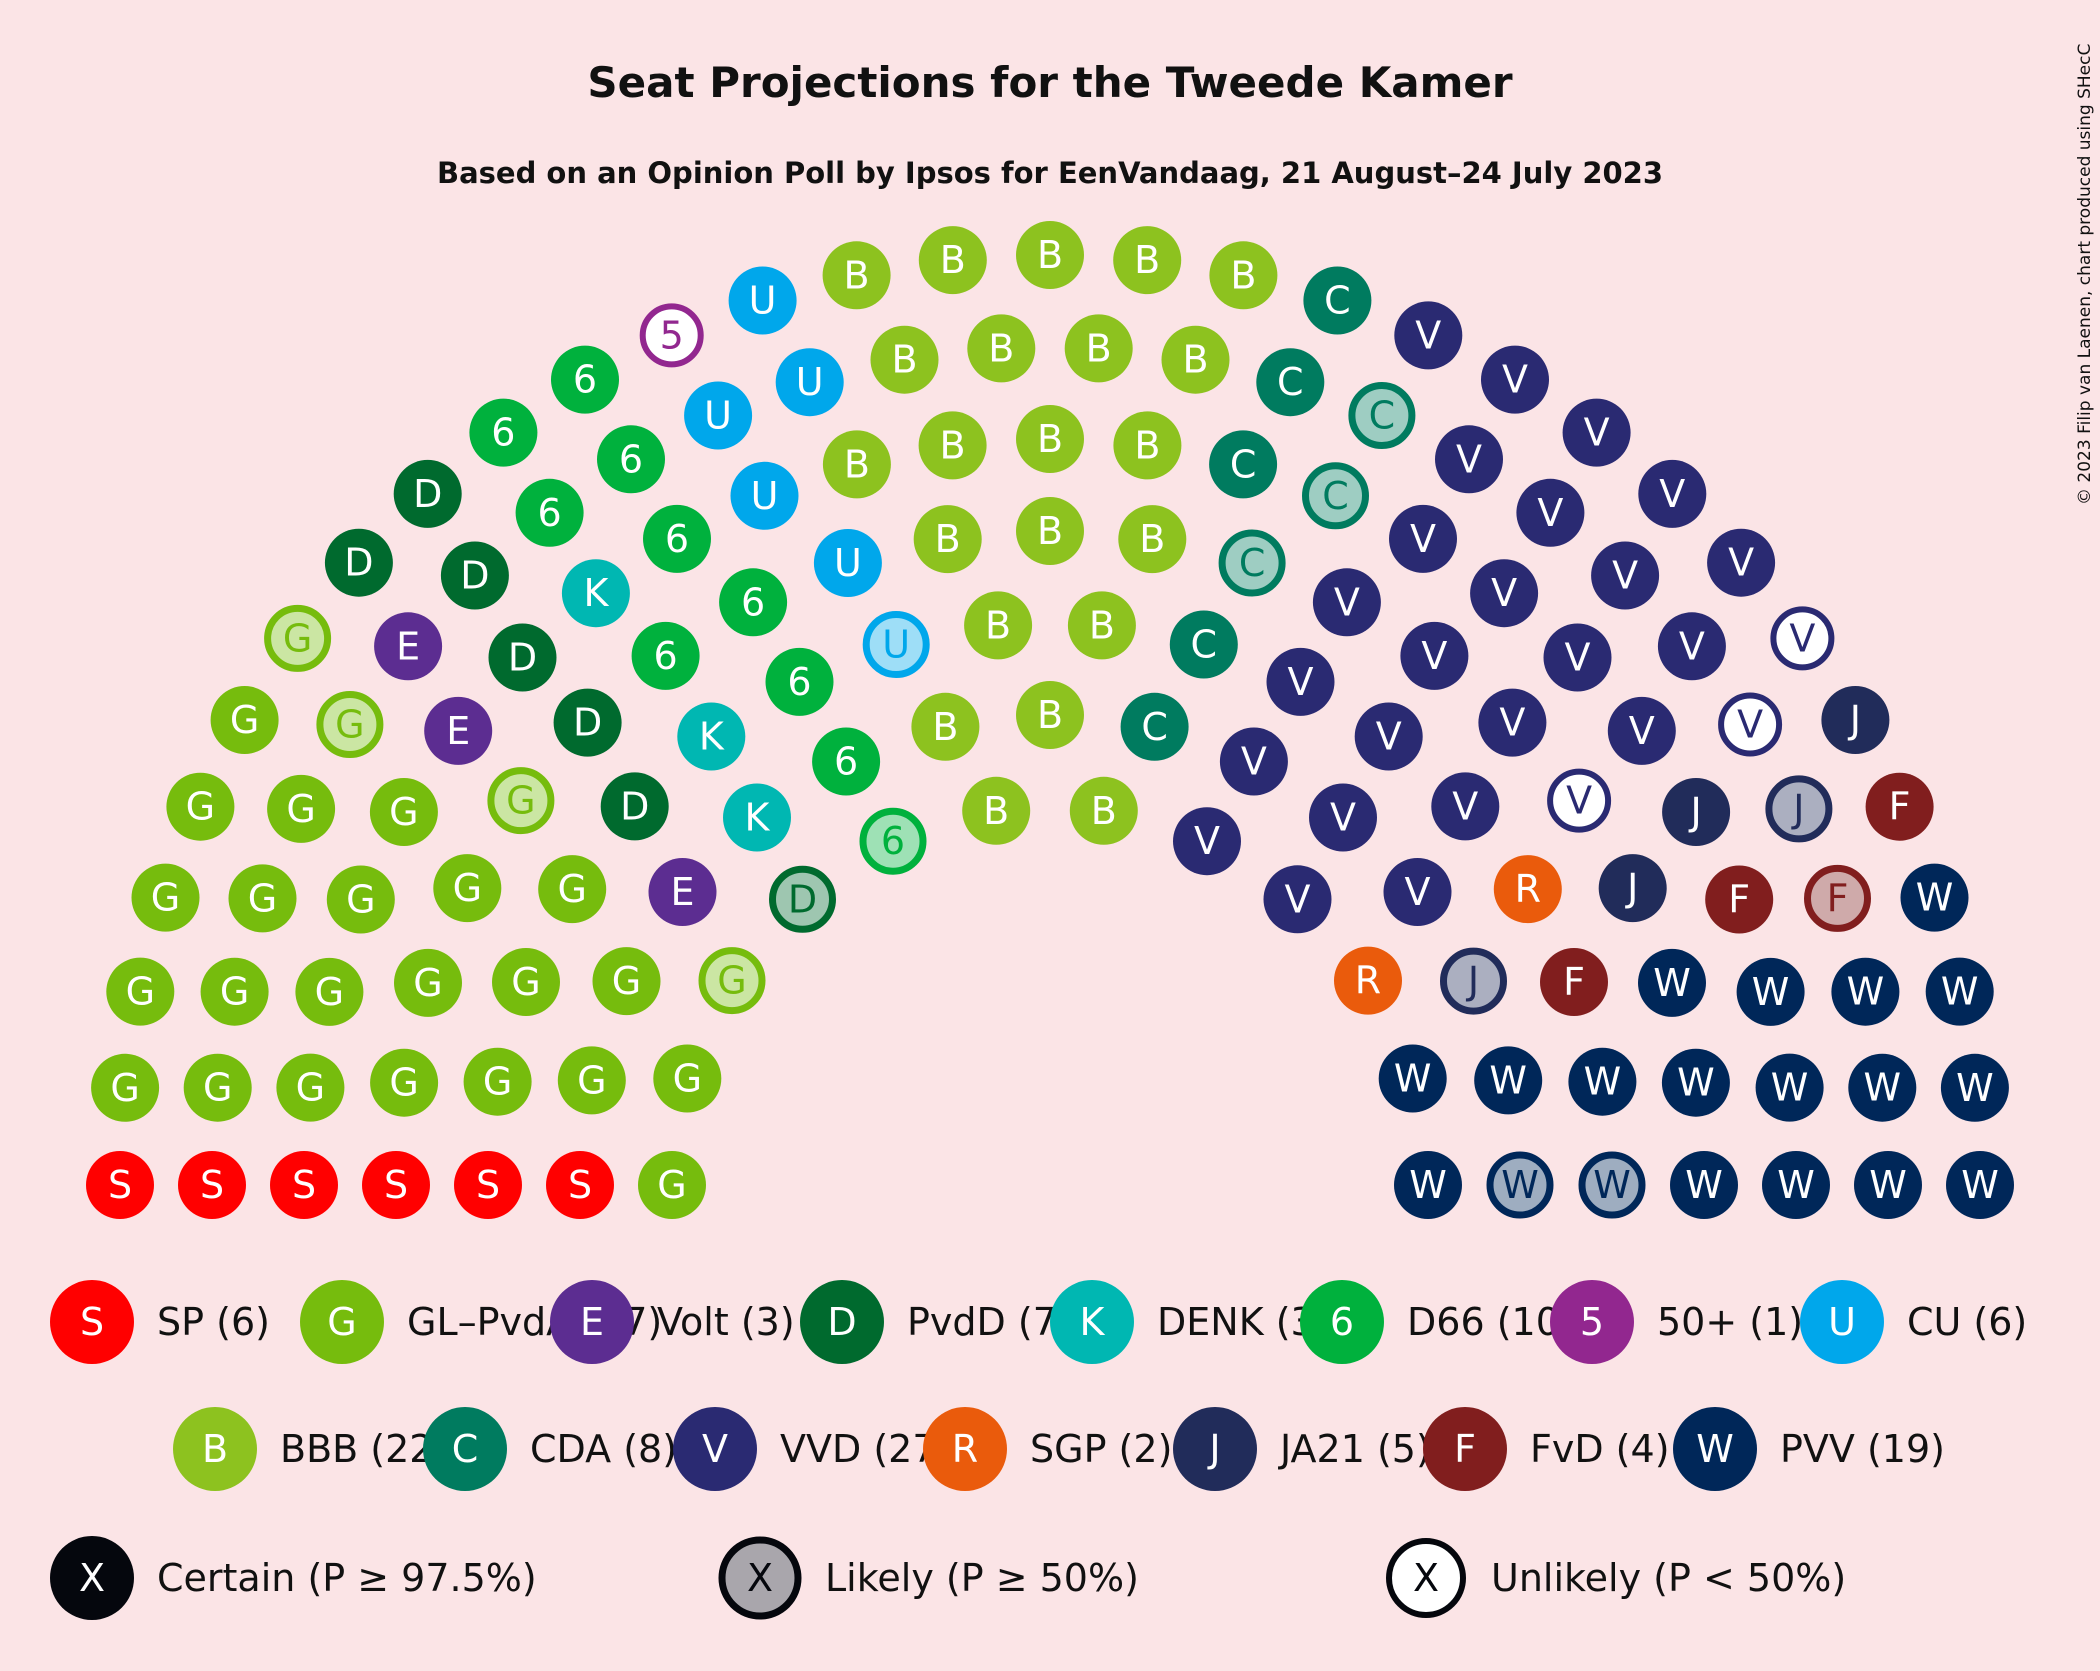  I want to click on legend-item-volt: Volt (3) E, so click(672, 1322).